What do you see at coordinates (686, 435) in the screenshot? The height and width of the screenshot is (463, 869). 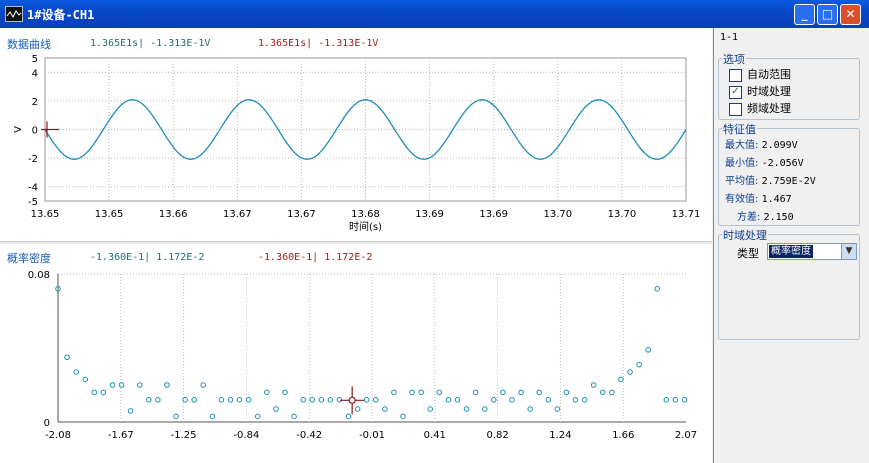 I see `x-tick-label: 2.07` at bounding box center [686, 435].